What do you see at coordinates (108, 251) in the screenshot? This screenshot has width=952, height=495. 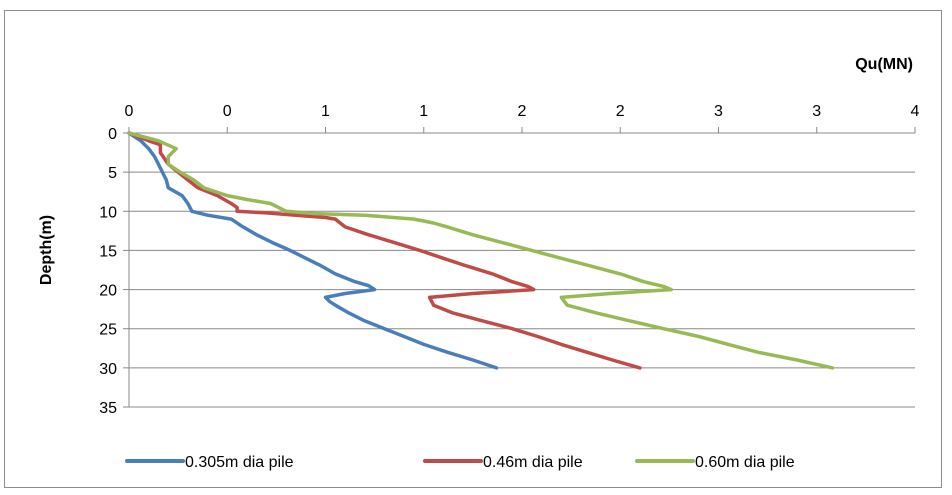 I see `y-tick-label: 15` at bounding box center [108, 251].